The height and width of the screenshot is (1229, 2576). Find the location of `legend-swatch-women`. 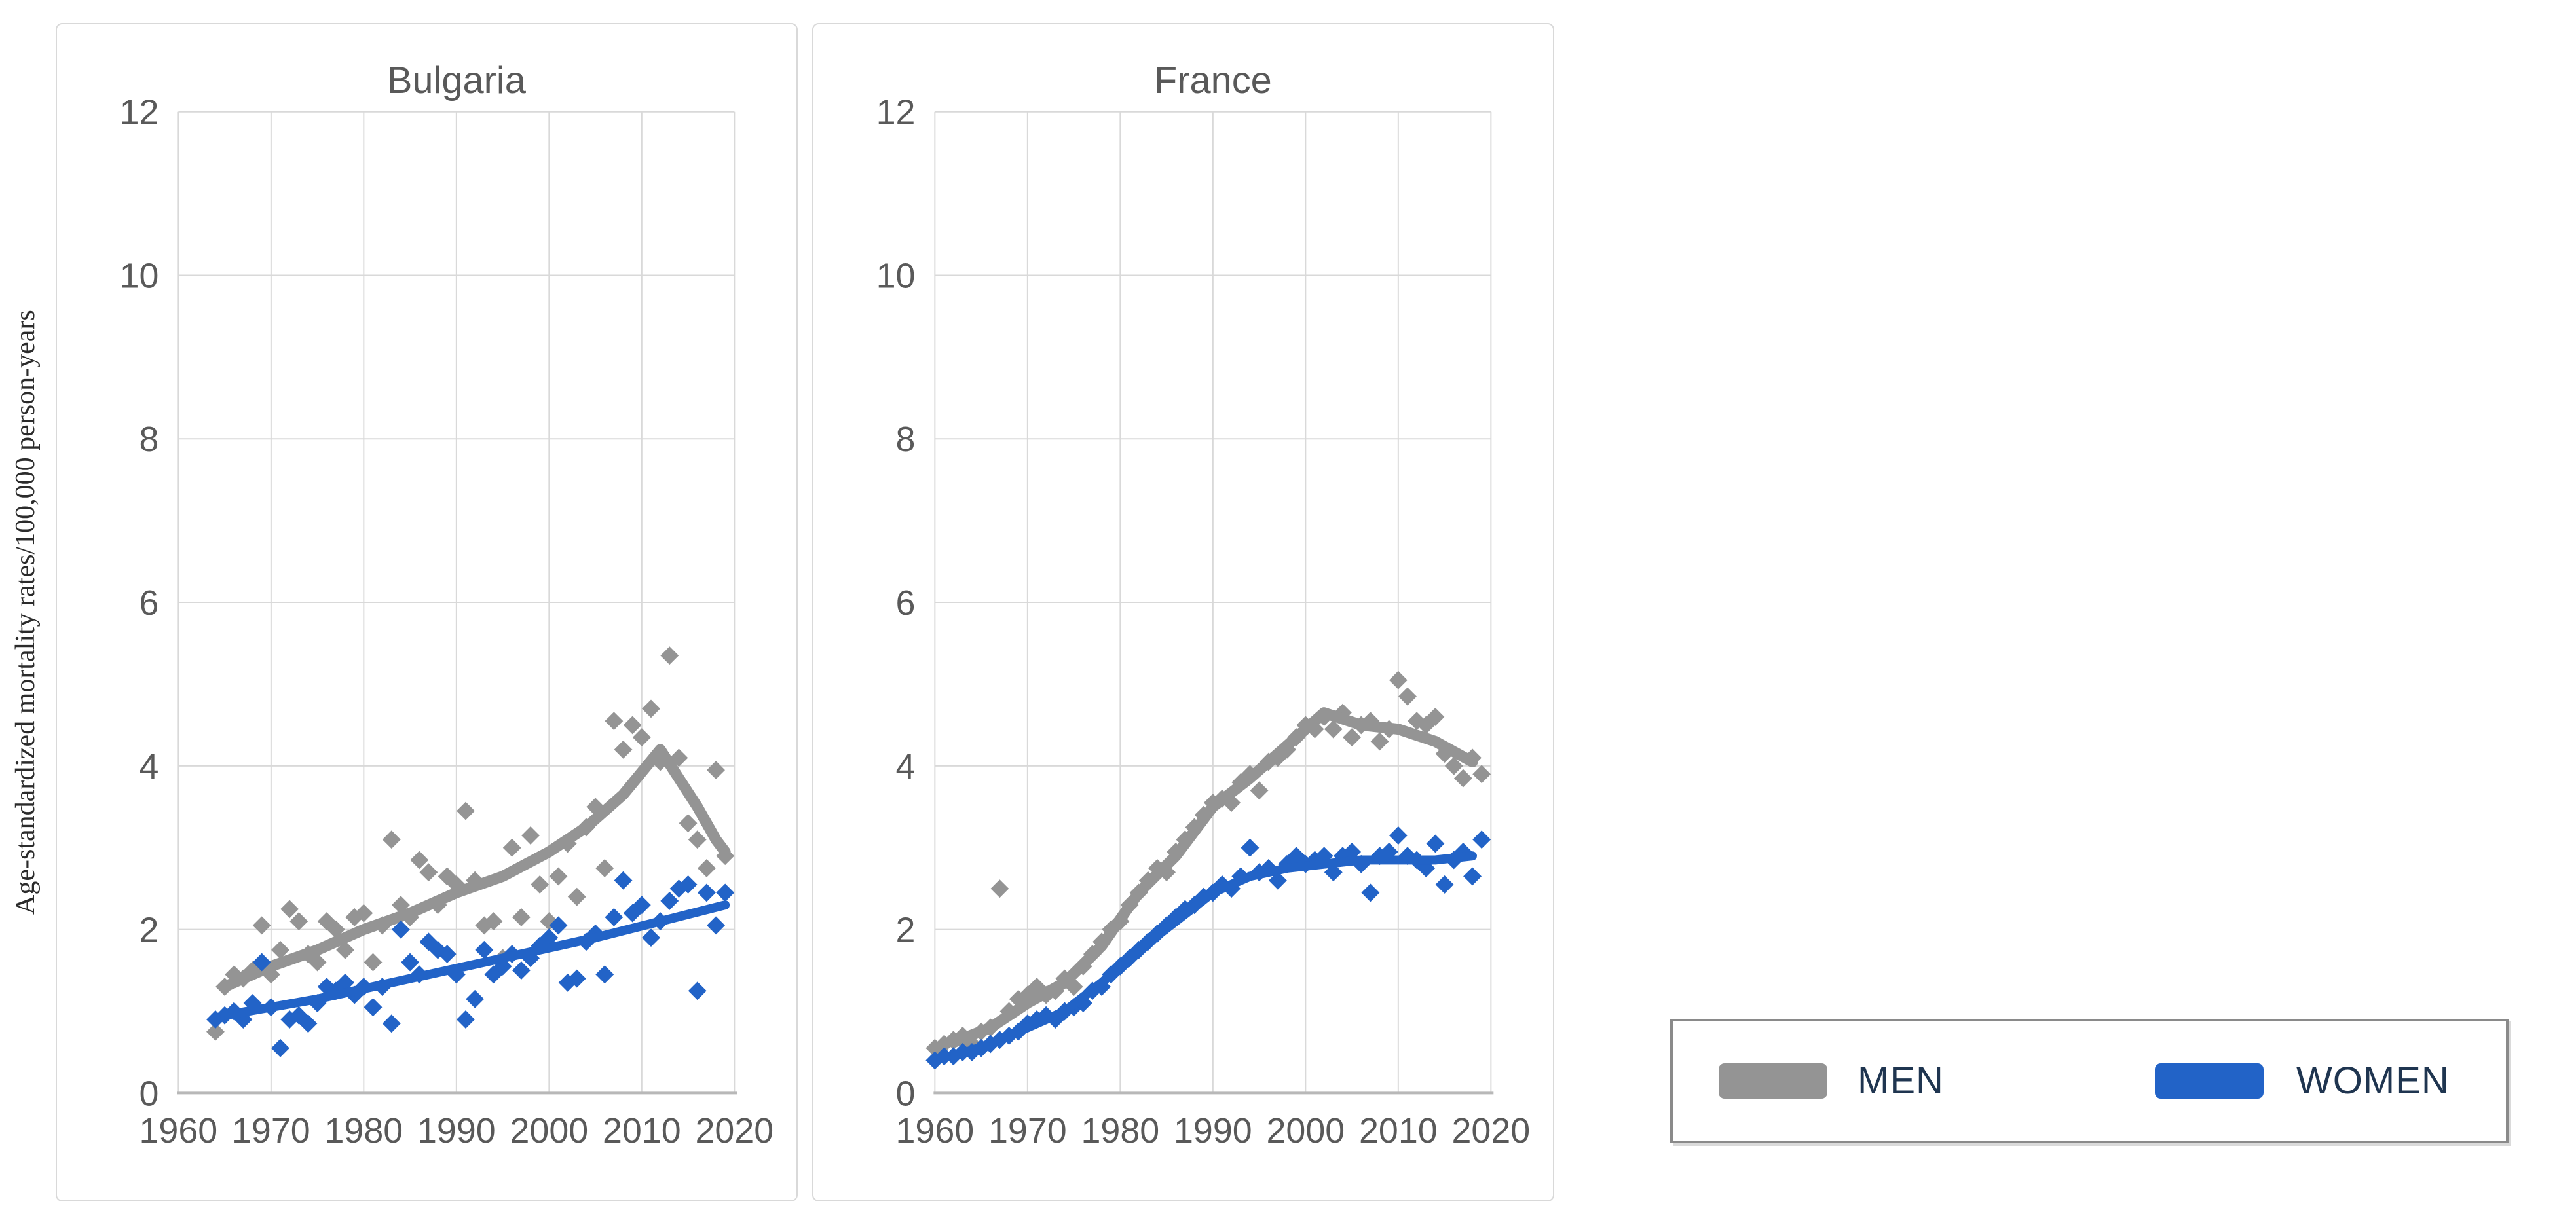

legend-swatch-women is located at coordinates (2209, 1081).